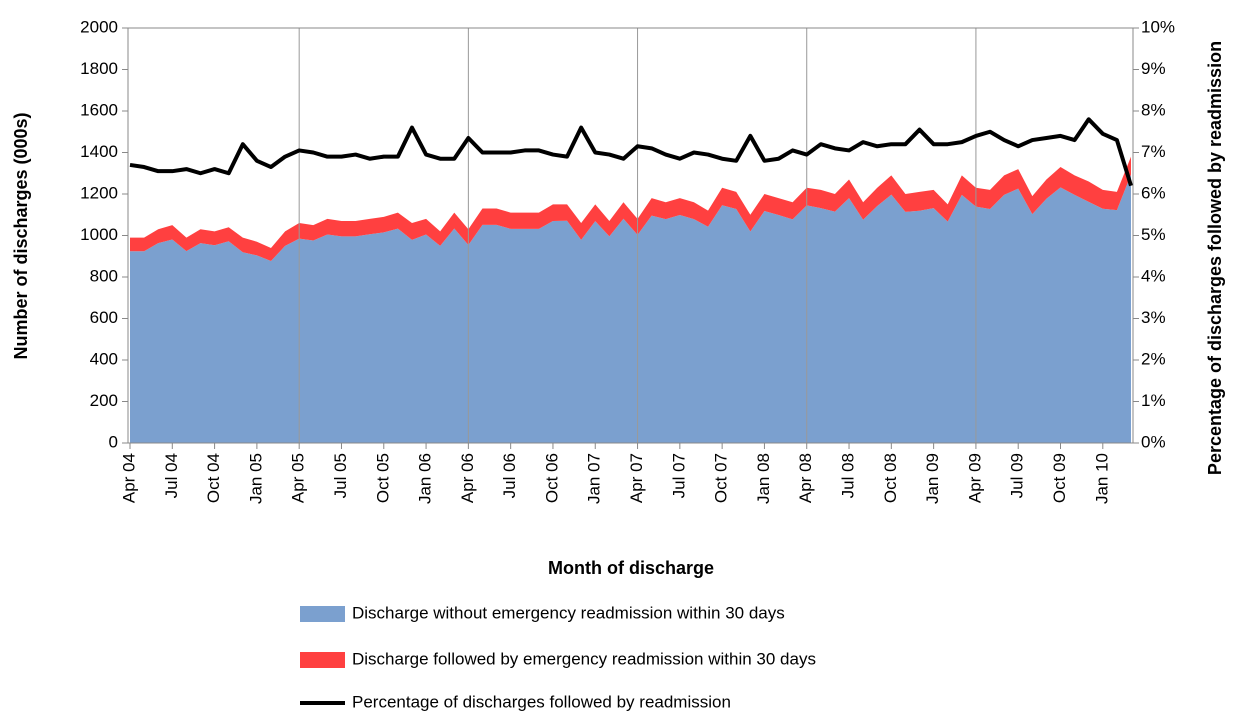  What do you see at coordinates (255, 478) in the screenshot?
I see `x-tick-label: Jan 05` at bounding box center [255, 478].